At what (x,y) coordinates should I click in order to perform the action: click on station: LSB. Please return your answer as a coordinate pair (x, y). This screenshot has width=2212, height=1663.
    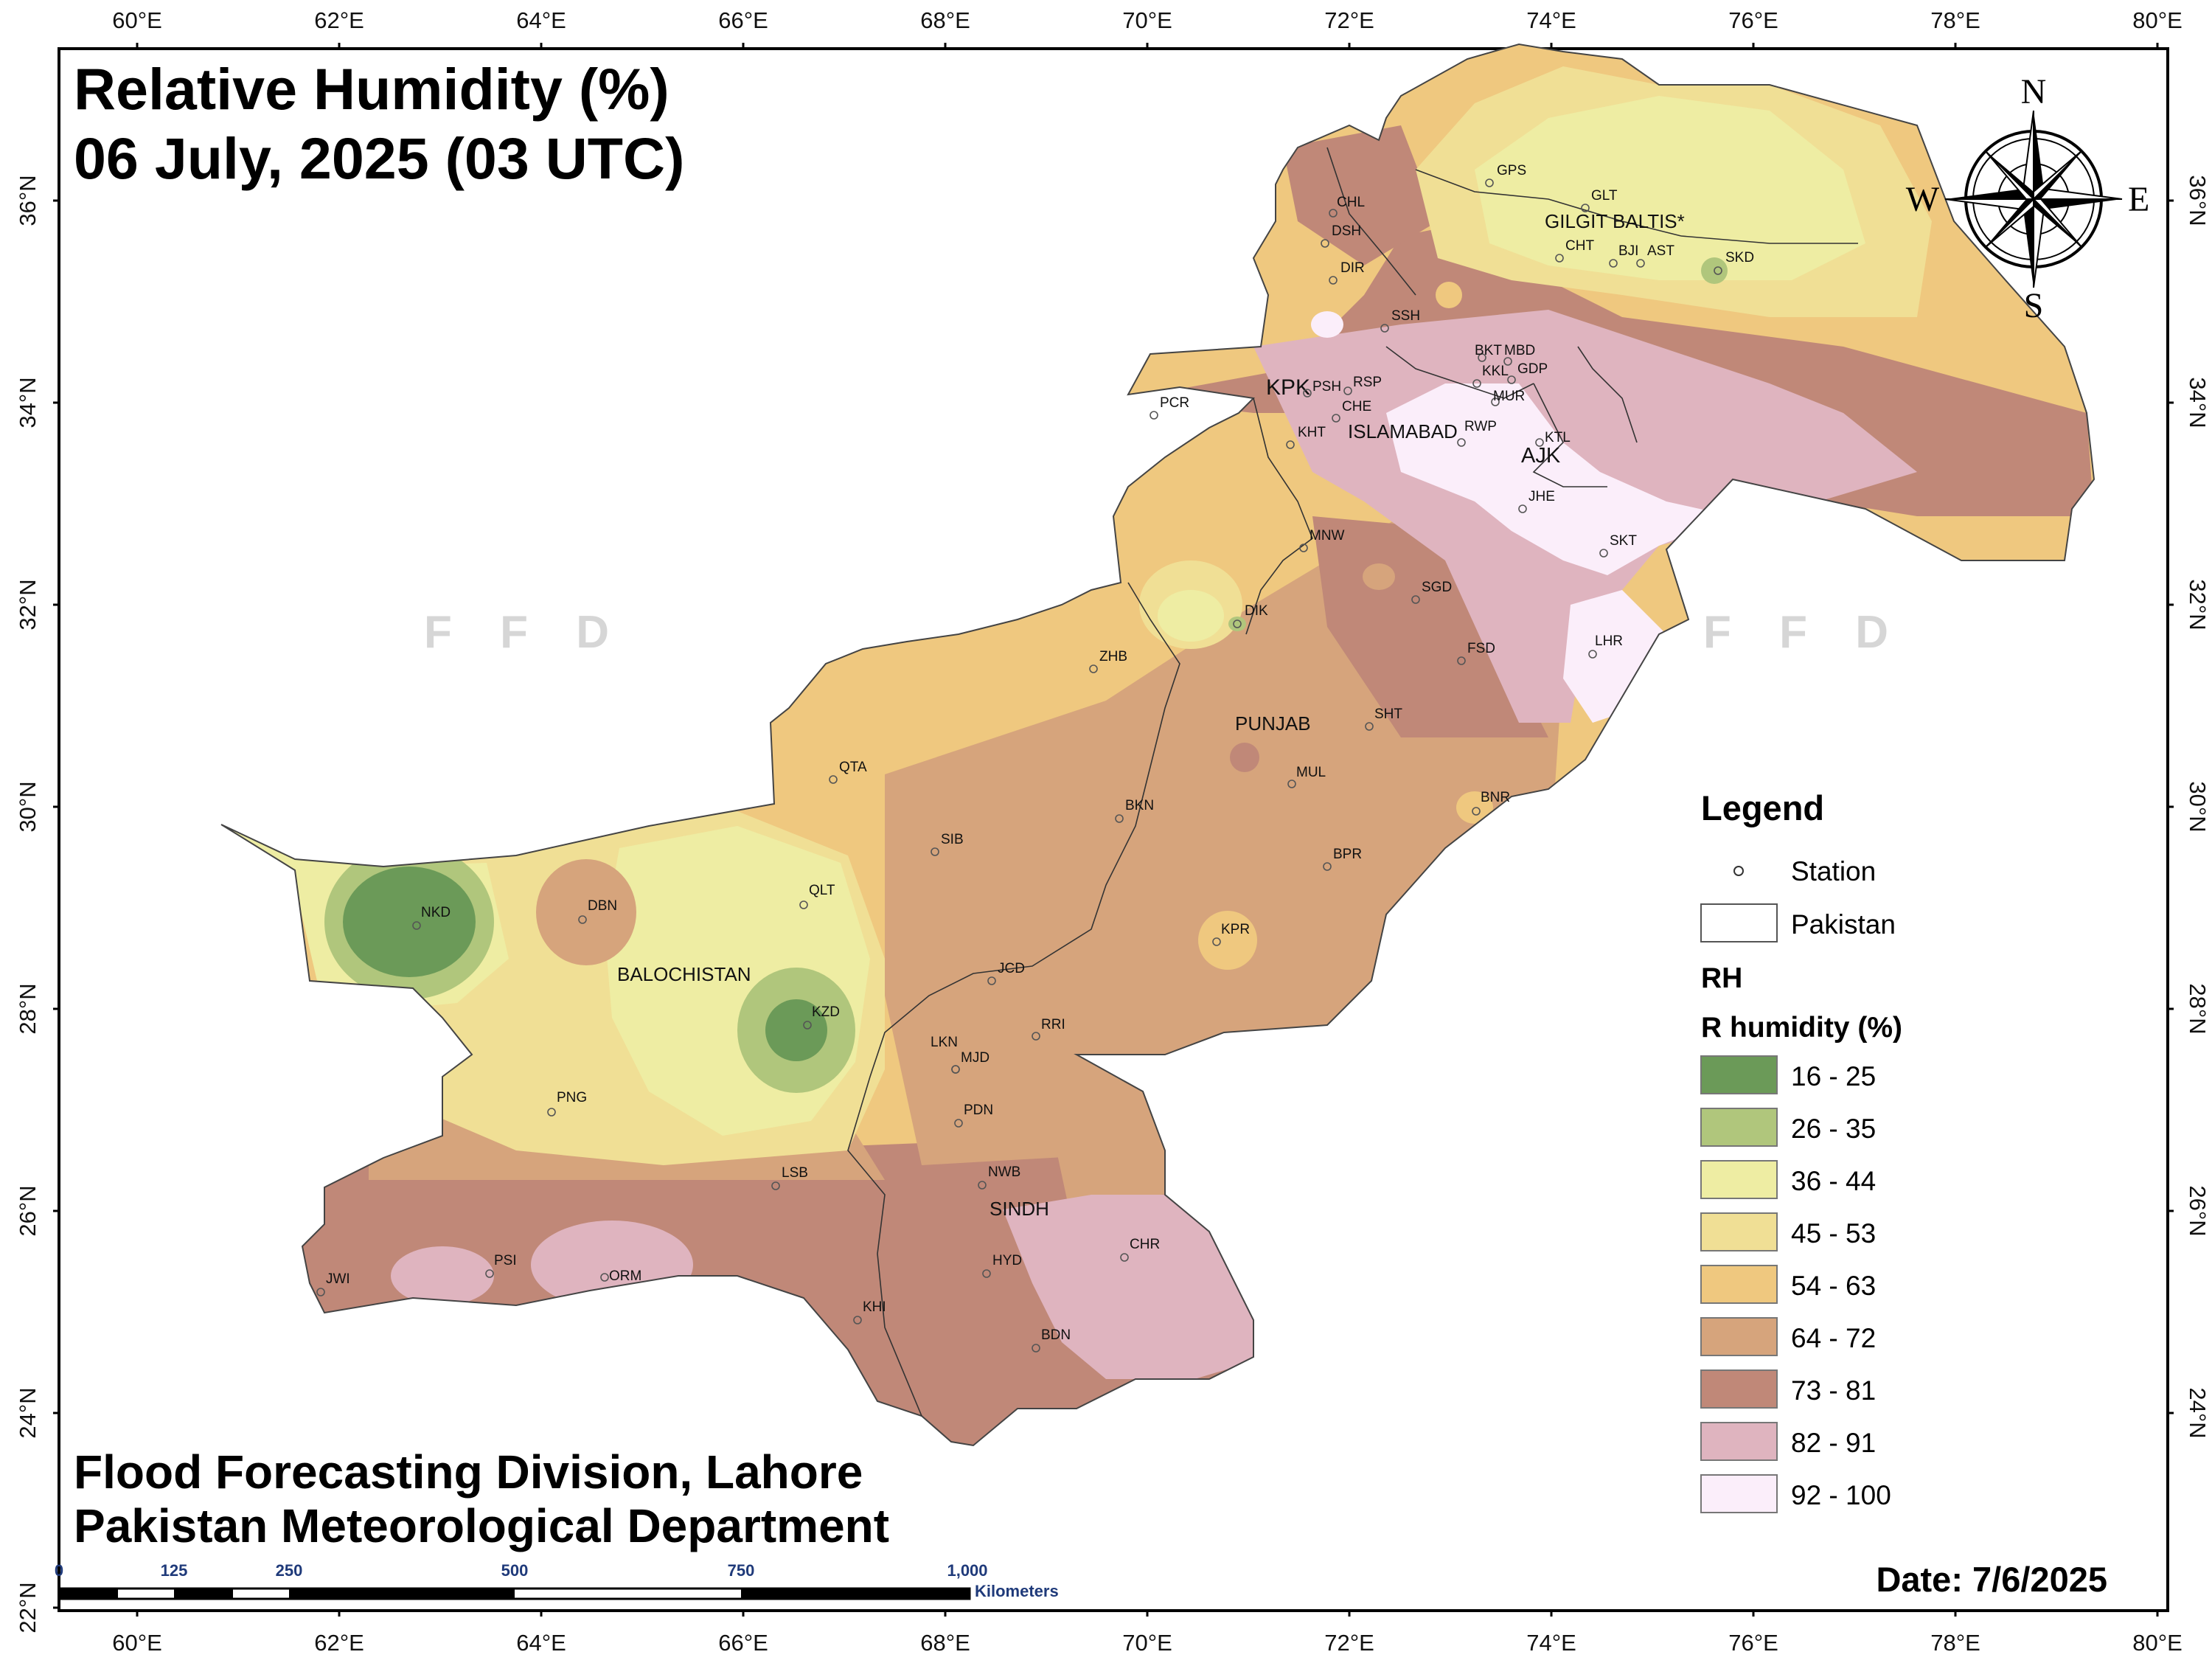
    Looking at the image, I should click on (789, 1177).